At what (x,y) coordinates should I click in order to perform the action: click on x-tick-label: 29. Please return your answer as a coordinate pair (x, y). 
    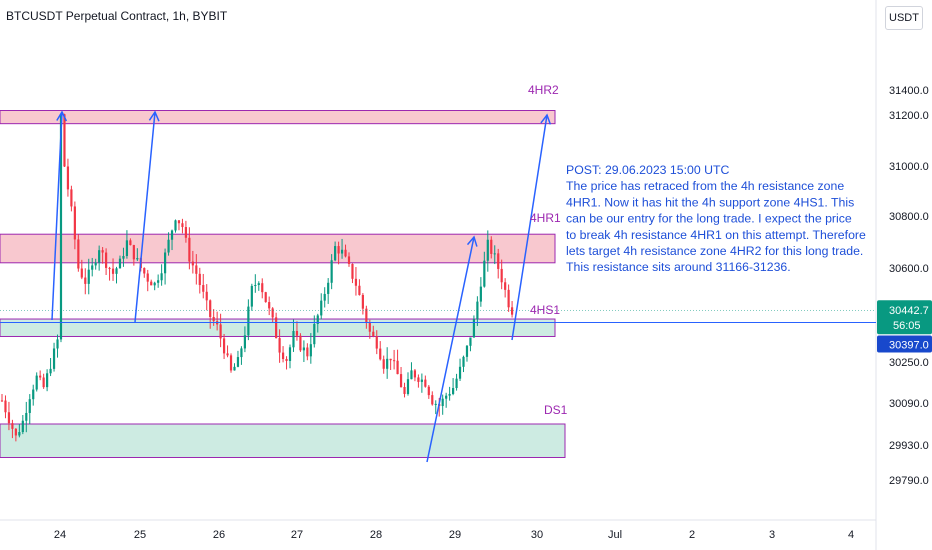
    Looking at the image, I should click on (455, 535).